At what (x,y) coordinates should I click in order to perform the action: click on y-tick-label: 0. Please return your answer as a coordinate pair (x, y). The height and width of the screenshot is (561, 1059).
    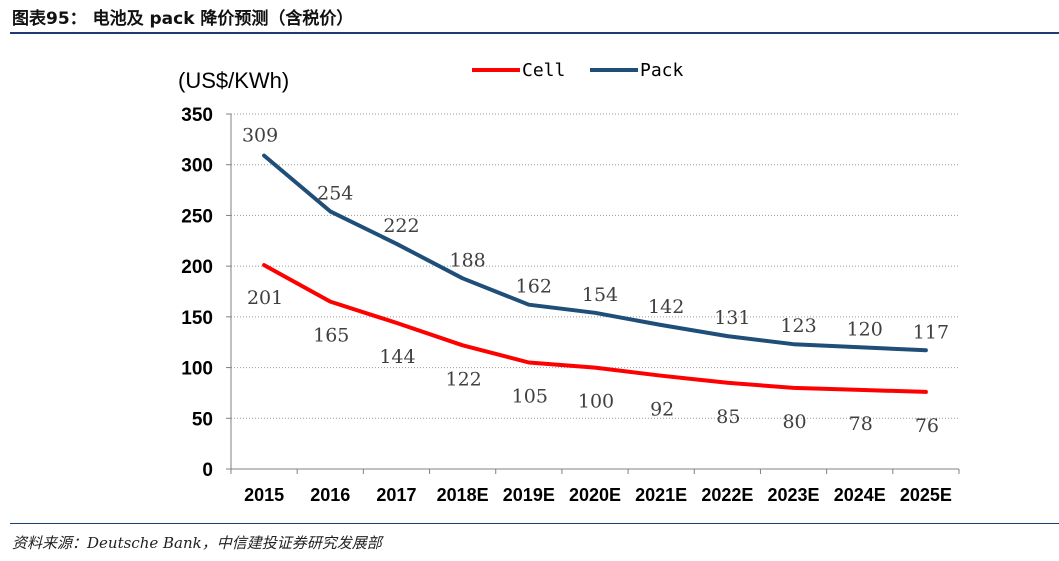
    Looking at the image, I should click on (207, 470).